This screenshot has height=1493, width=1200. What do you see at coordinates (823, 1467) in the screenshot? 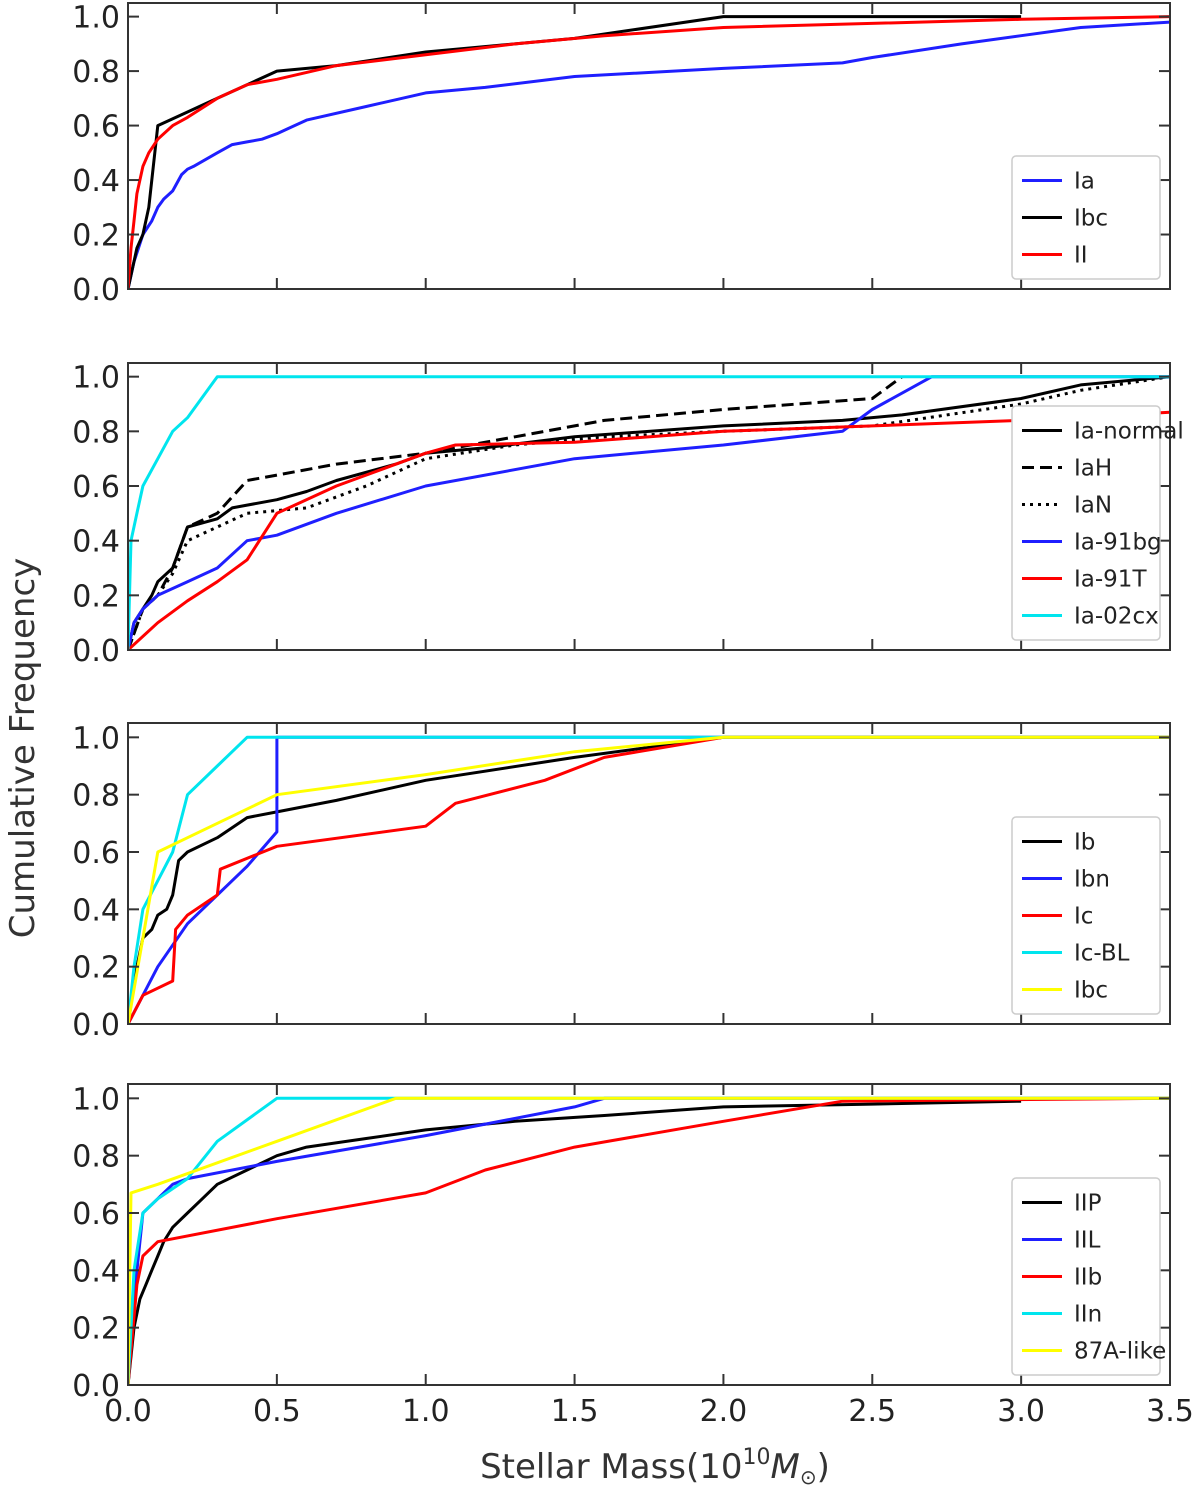
I see `x-axis-label-close: )` at bounding box center [823, 1467].